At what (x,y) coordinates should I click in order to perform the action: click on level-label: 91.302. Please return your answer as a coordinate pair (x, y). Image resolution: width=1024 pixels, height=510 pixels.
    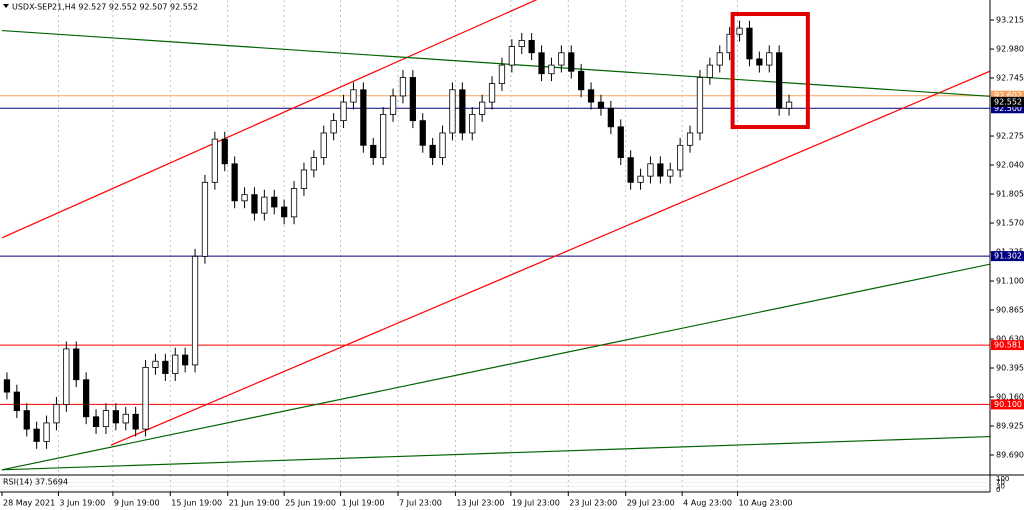
    Looking at the image, I should click on (1008, 256).